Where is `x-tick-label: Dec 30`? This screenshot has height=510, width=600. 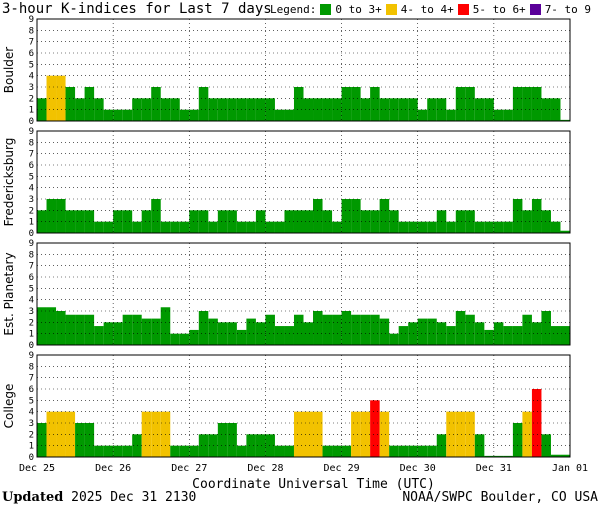
x-tick-label: Dec 30 is located at coordinates (418, 468).